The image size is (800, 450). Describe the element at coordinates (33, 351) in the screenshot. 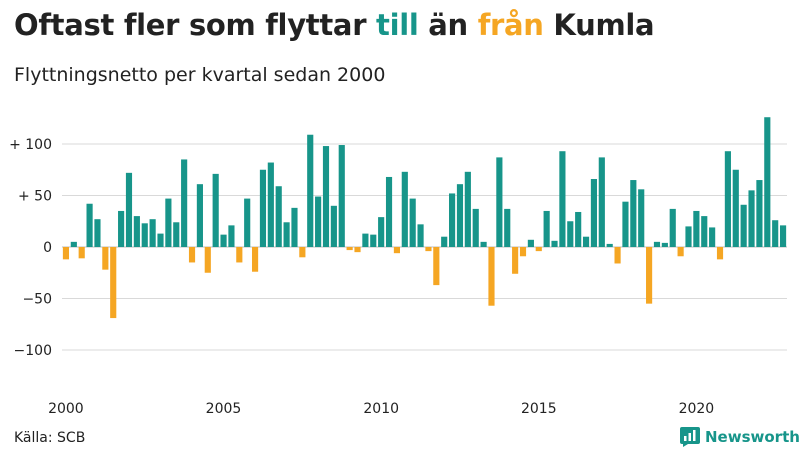

I see `y-tick-label: −100` at that location.